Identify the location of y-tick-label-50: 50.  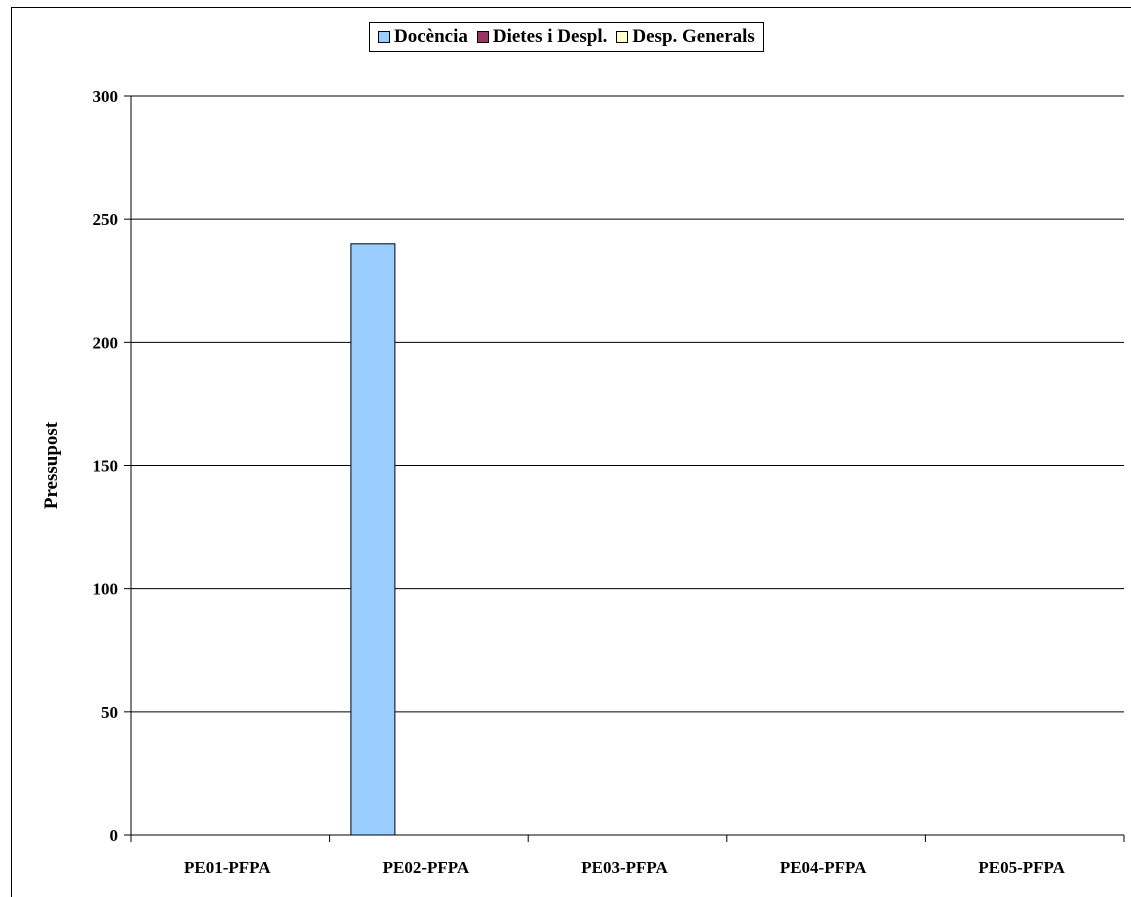
(109, 712).